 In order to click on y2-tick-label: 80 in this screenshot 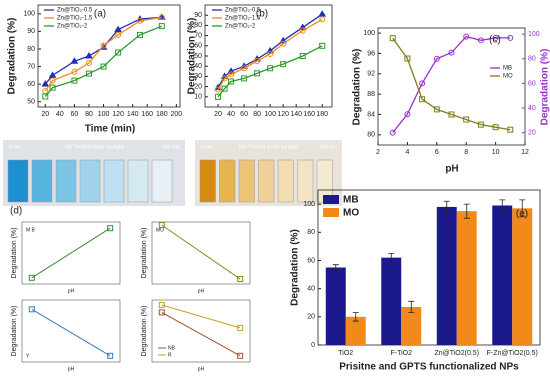, I will do `click(532, 59)`.